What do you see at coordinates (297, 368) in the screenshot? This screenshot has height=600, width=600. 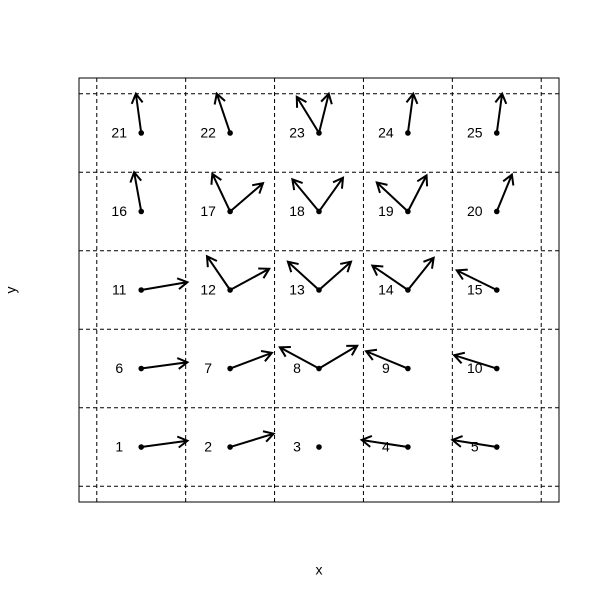 I see `point-label: 8` at bounding box center [297, 368].